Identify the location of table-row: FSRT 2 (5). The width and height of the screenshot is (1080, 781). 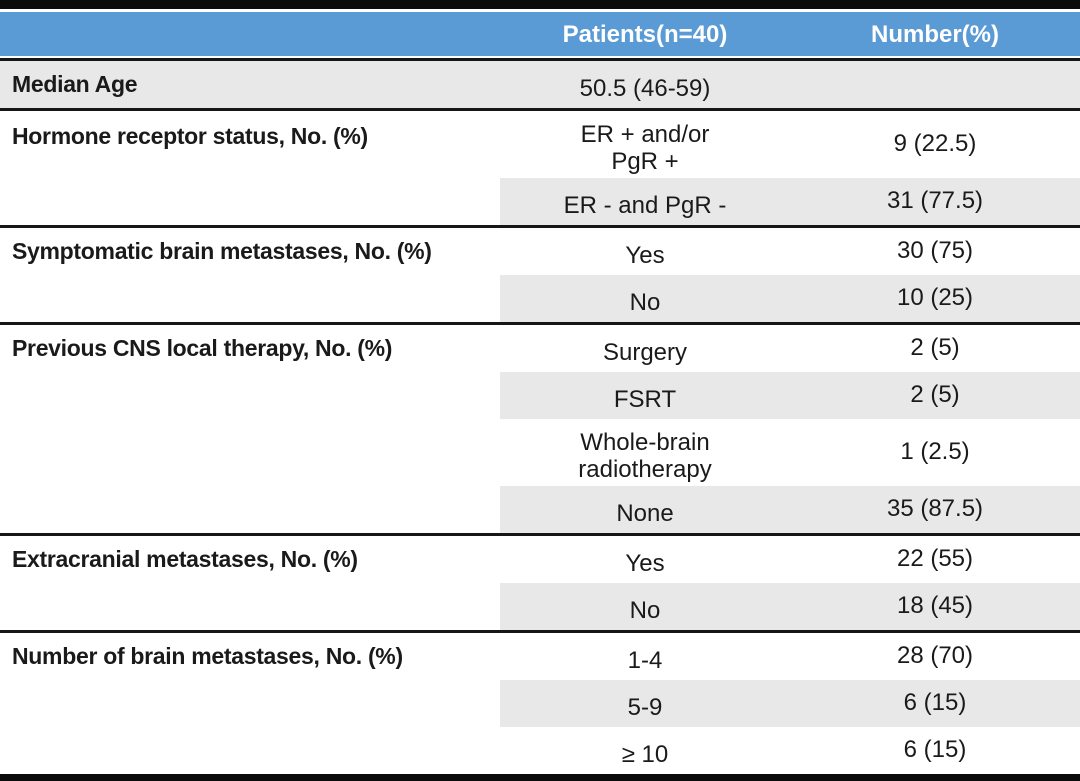
(540, 395).